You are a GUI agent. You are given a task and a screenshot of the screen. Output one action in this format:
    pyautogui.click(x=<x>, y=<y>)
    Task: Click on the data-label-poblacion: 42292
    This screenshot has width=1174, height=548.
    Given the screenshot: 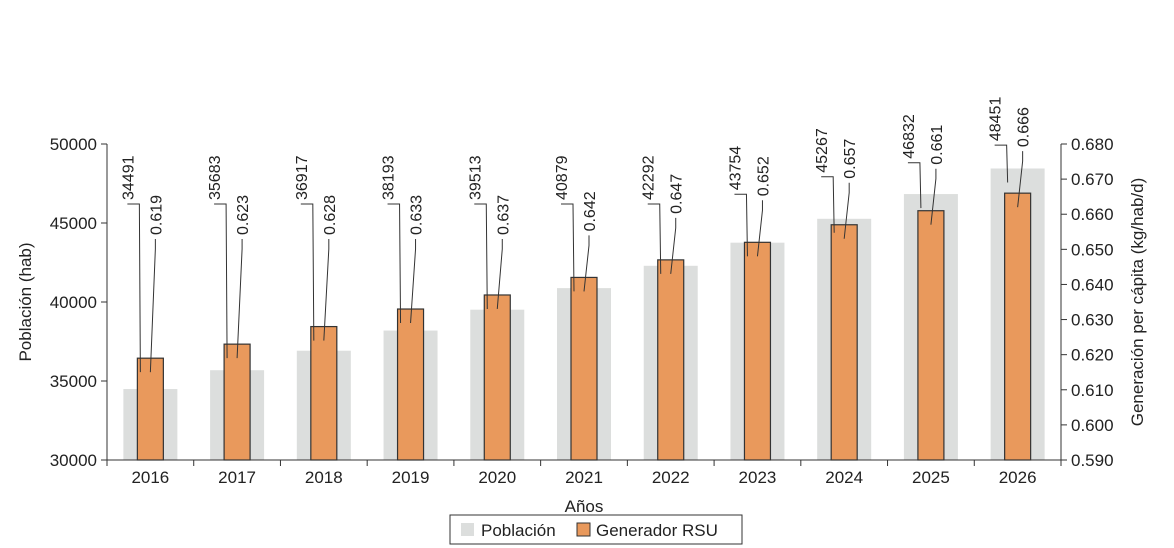 What is the action you would take?
    pyautogui.click(x=649, y=177)
    